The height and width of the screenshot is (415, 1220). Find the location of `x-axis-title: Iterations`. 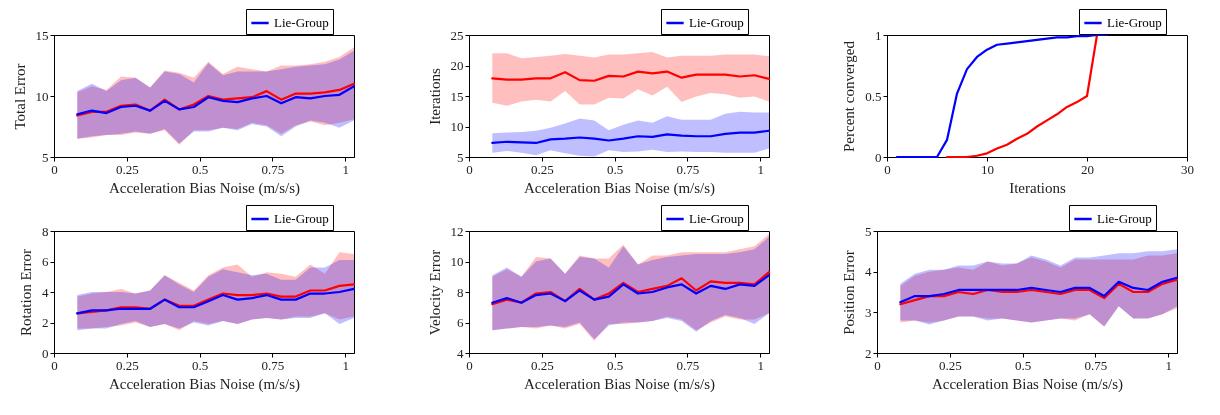

x-axis-title: Iterations is located at coordinates (1037, 187).